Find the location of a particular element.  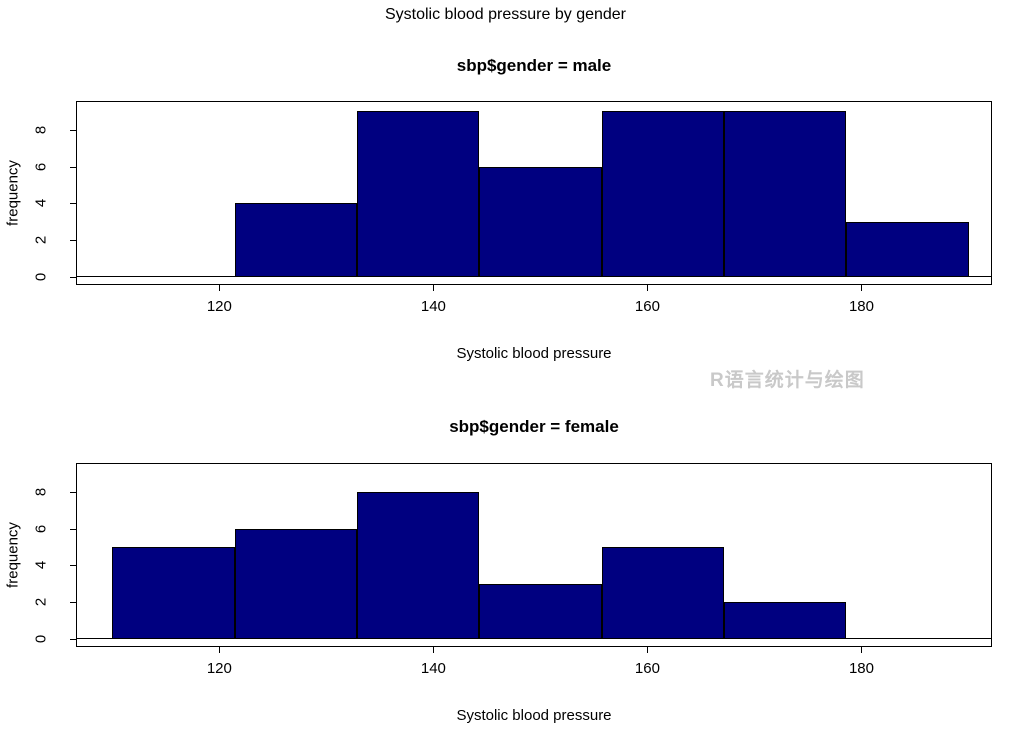

panel-title-female: sbp$gender = female is located at coordinates (534, 426).